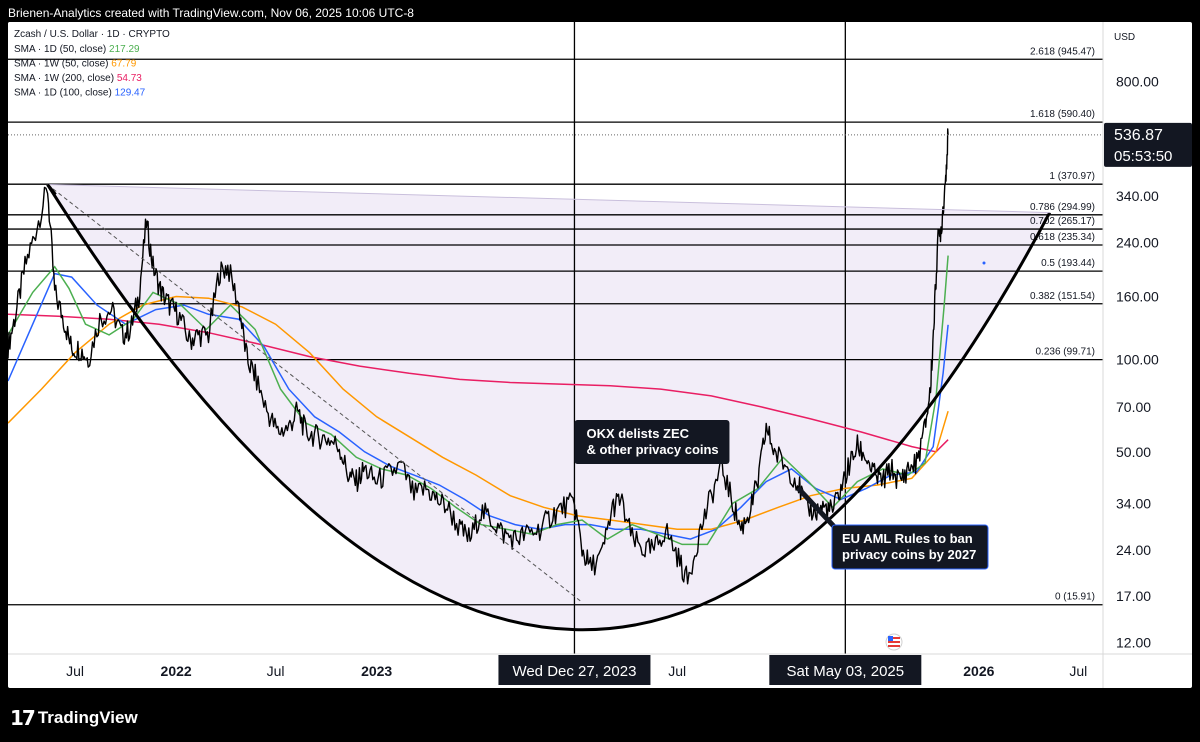 The width and height of the screenshot is (1200, 742). Describe the element at coordinates (78, 78) in the screenshot. I see `indicator-label: SMA · 1W (200, close) 54.73` at that location.